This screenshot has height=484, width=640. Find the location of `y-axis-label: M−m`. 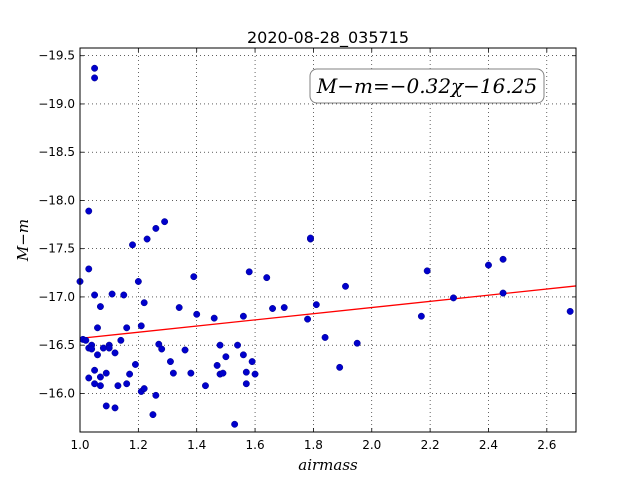

y-axis-label: M−m is located at coordinates (23, 240).